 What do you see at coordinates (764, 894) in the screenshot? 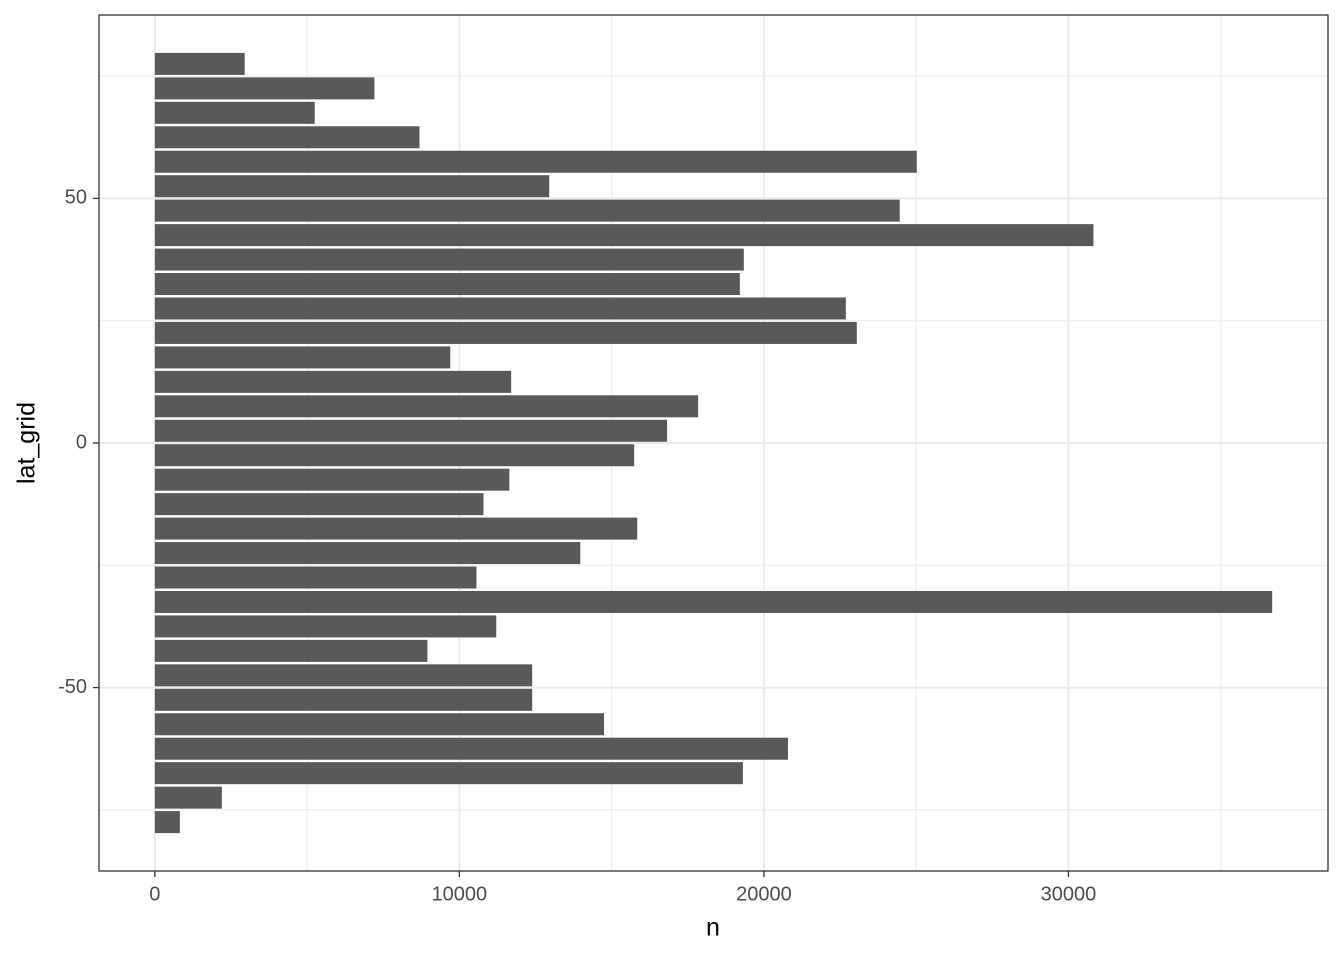
I see `x-tick-label: 20000` at bounding box center [764, 894].